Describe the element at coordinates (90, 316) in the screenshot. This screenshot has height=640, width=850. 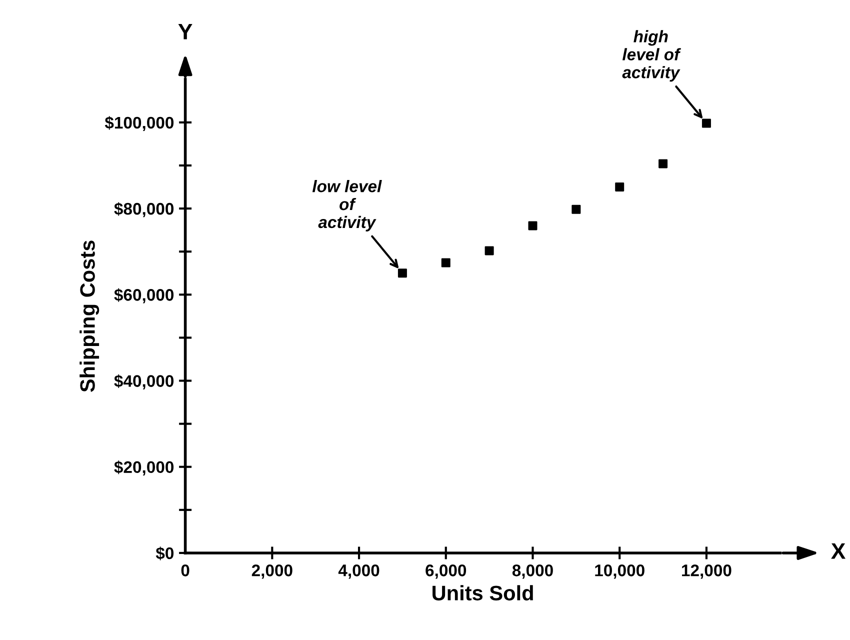
I see `y-axis-title: Shipping Costs` at that location.